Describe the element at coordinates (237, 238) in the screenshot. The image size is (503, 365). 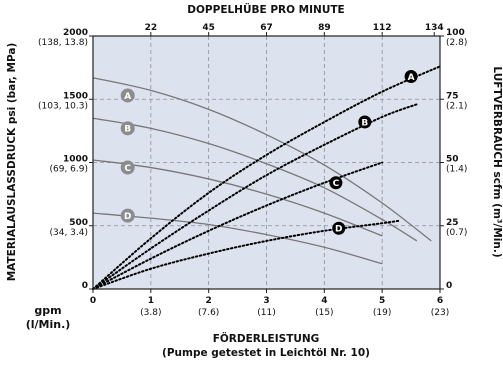
I see `pressure-curve-d` at that location.